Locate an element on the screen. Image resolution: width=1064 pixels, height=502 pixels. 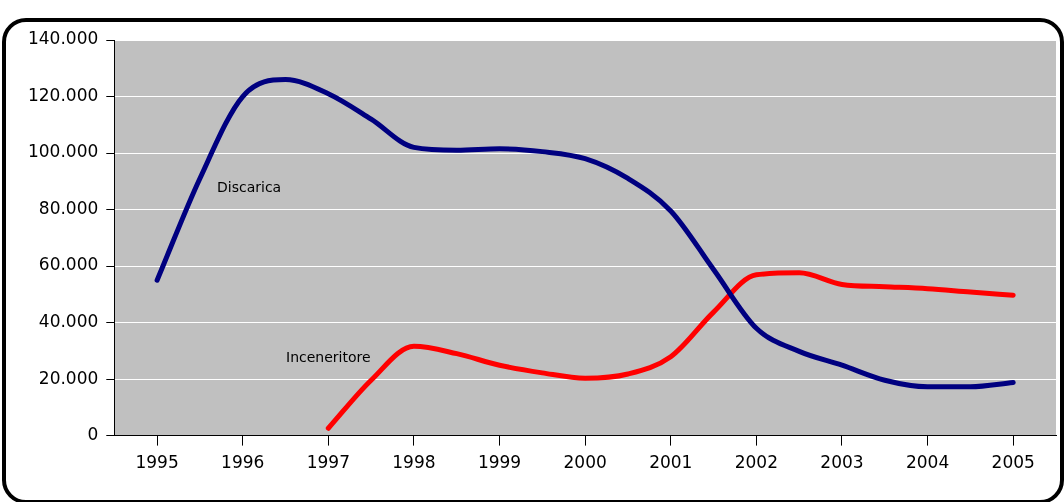
x-tick-label: 1999 is located at coordinates (499, 462).